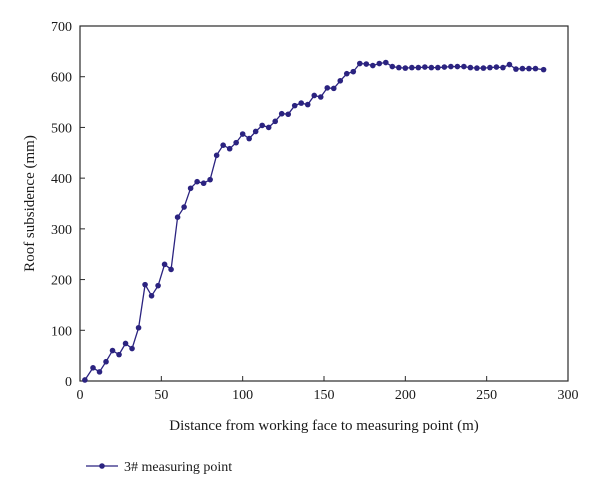  Describe the element at coordinates (61, 230) in the screenshot. I see `y-tick-label: 300` at that location.